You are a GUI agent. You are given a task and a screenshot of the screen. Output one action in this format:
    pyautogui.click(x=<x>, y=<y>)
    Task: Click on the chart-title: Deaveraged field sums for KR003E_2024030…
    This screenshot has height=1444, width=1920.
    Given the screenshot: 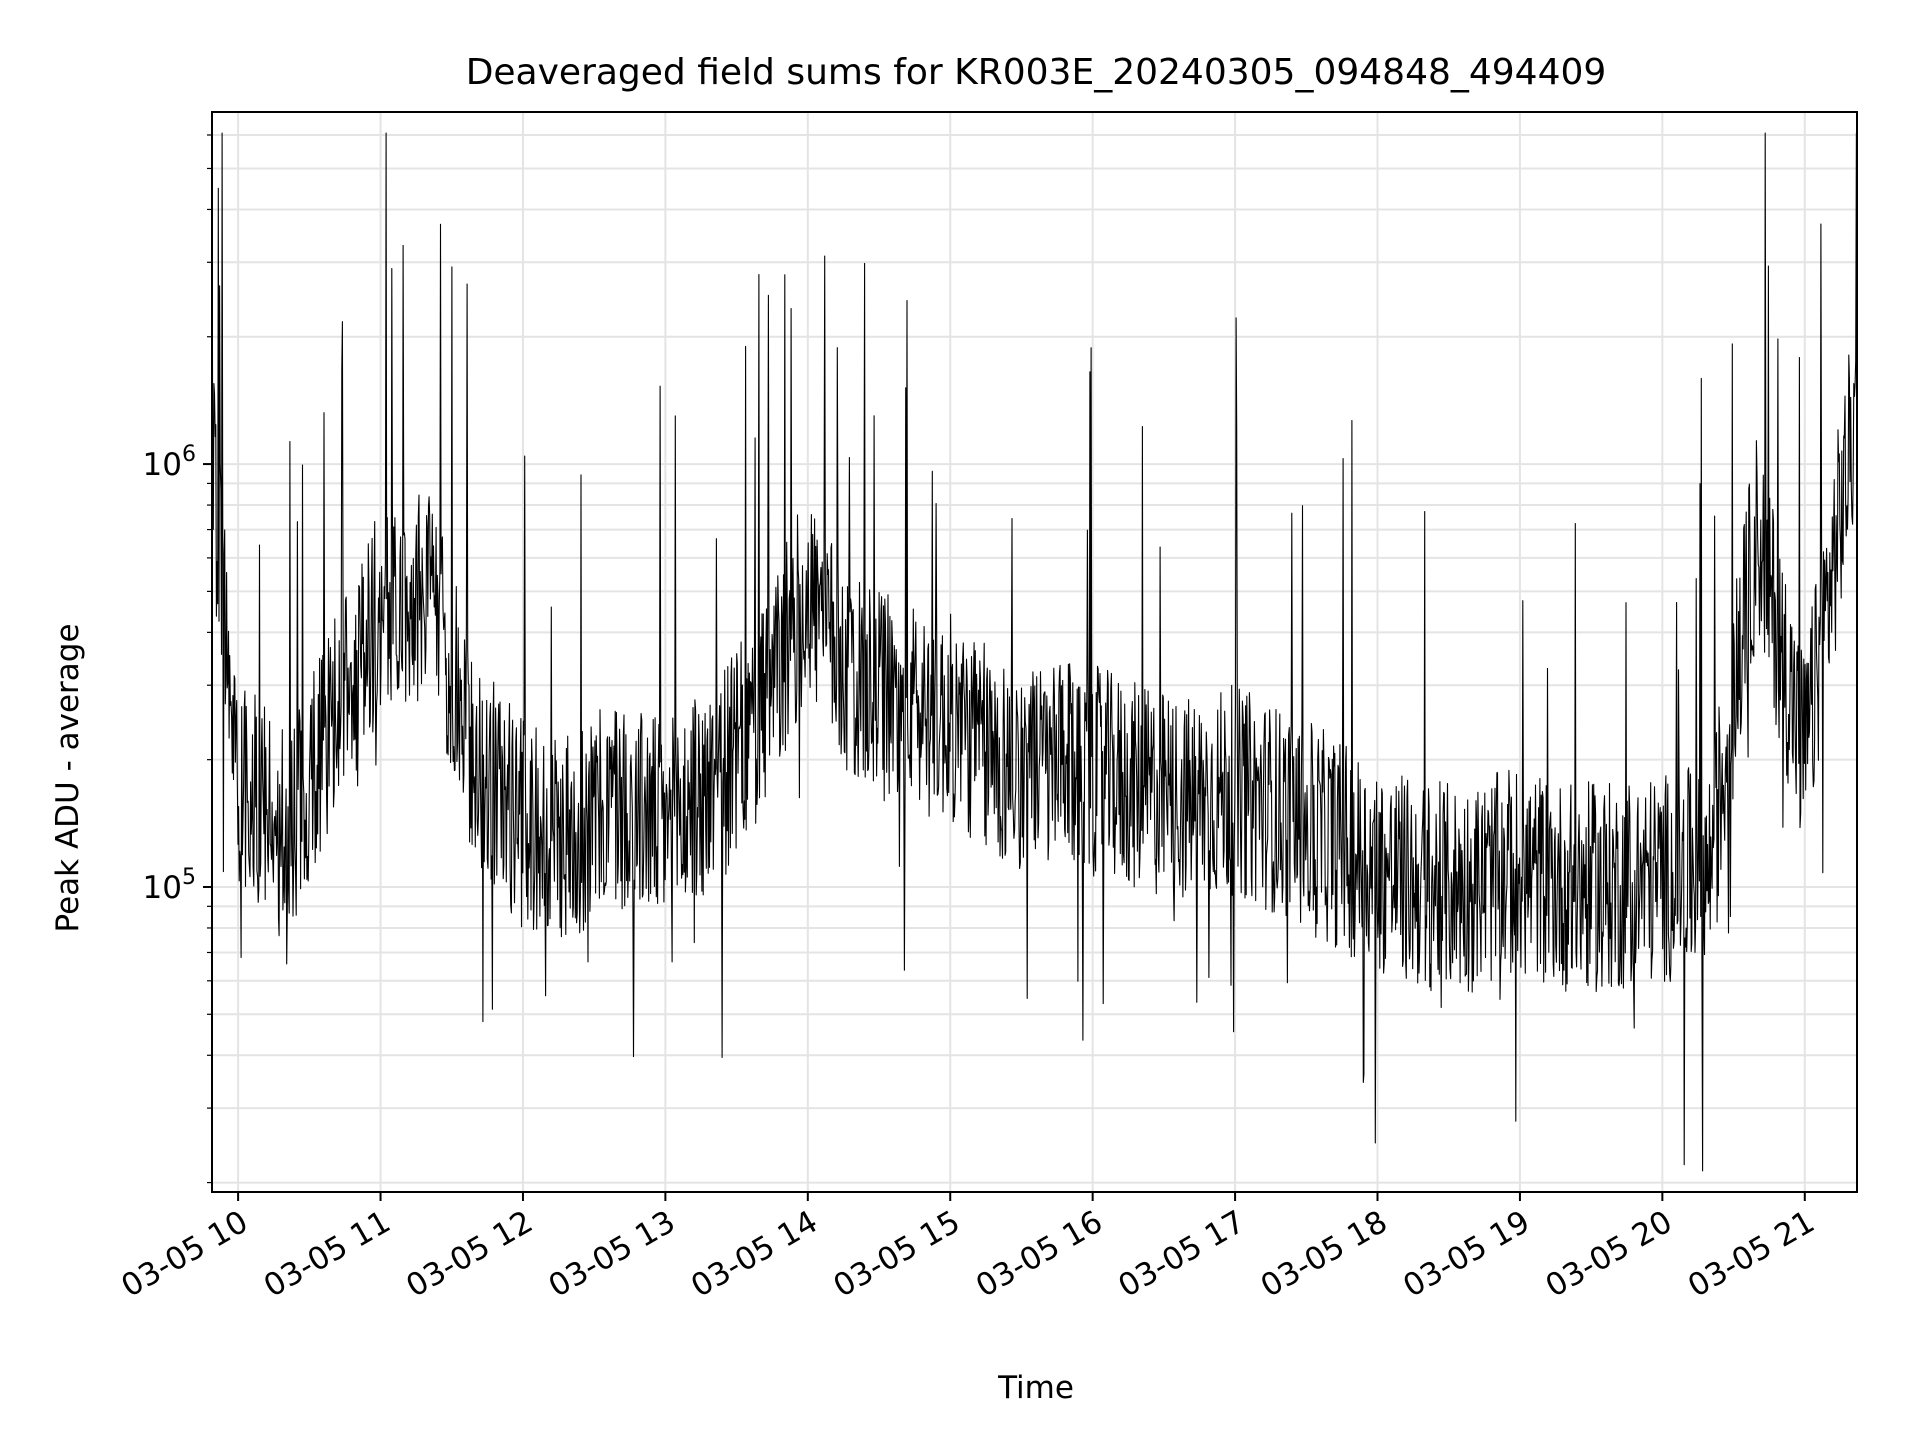 What is the action you would take?
    pyautogui.click(x=1036, y=72)
    